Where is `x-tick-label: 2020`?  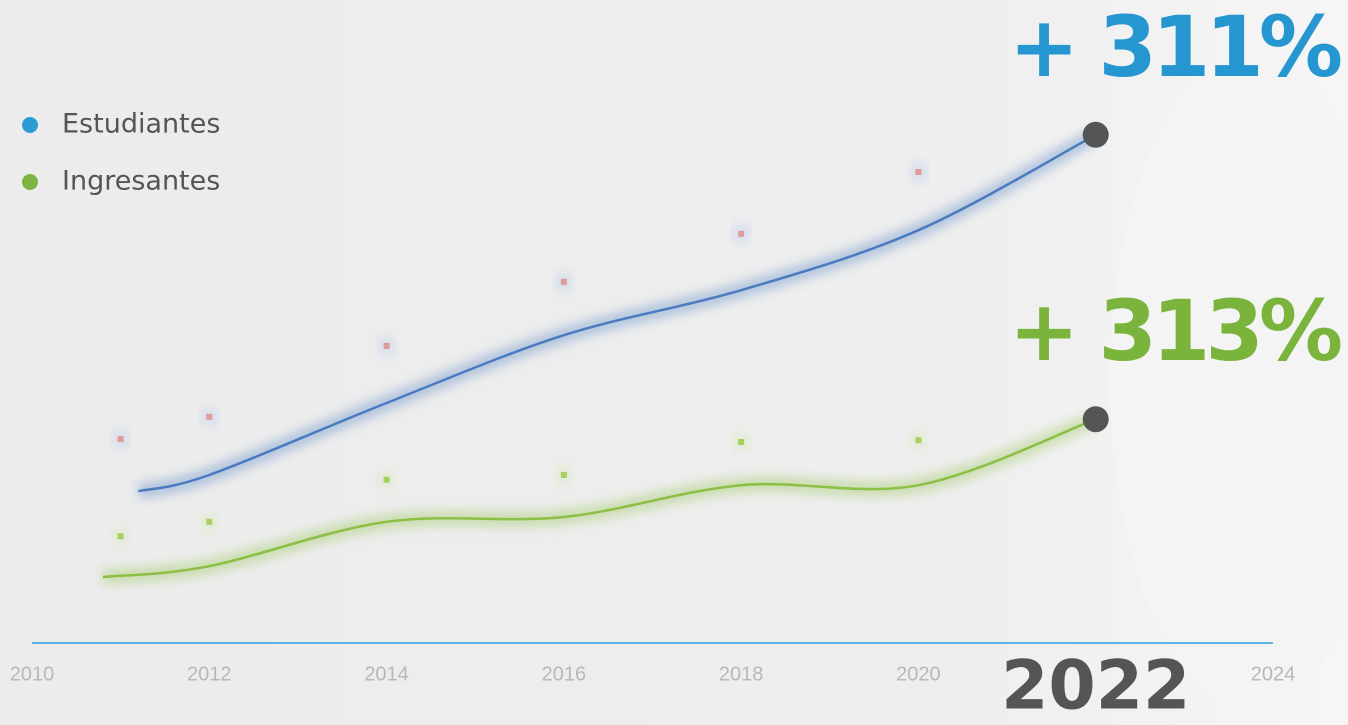 x-tick-label: 2020 is located at coordinates (918, 674).